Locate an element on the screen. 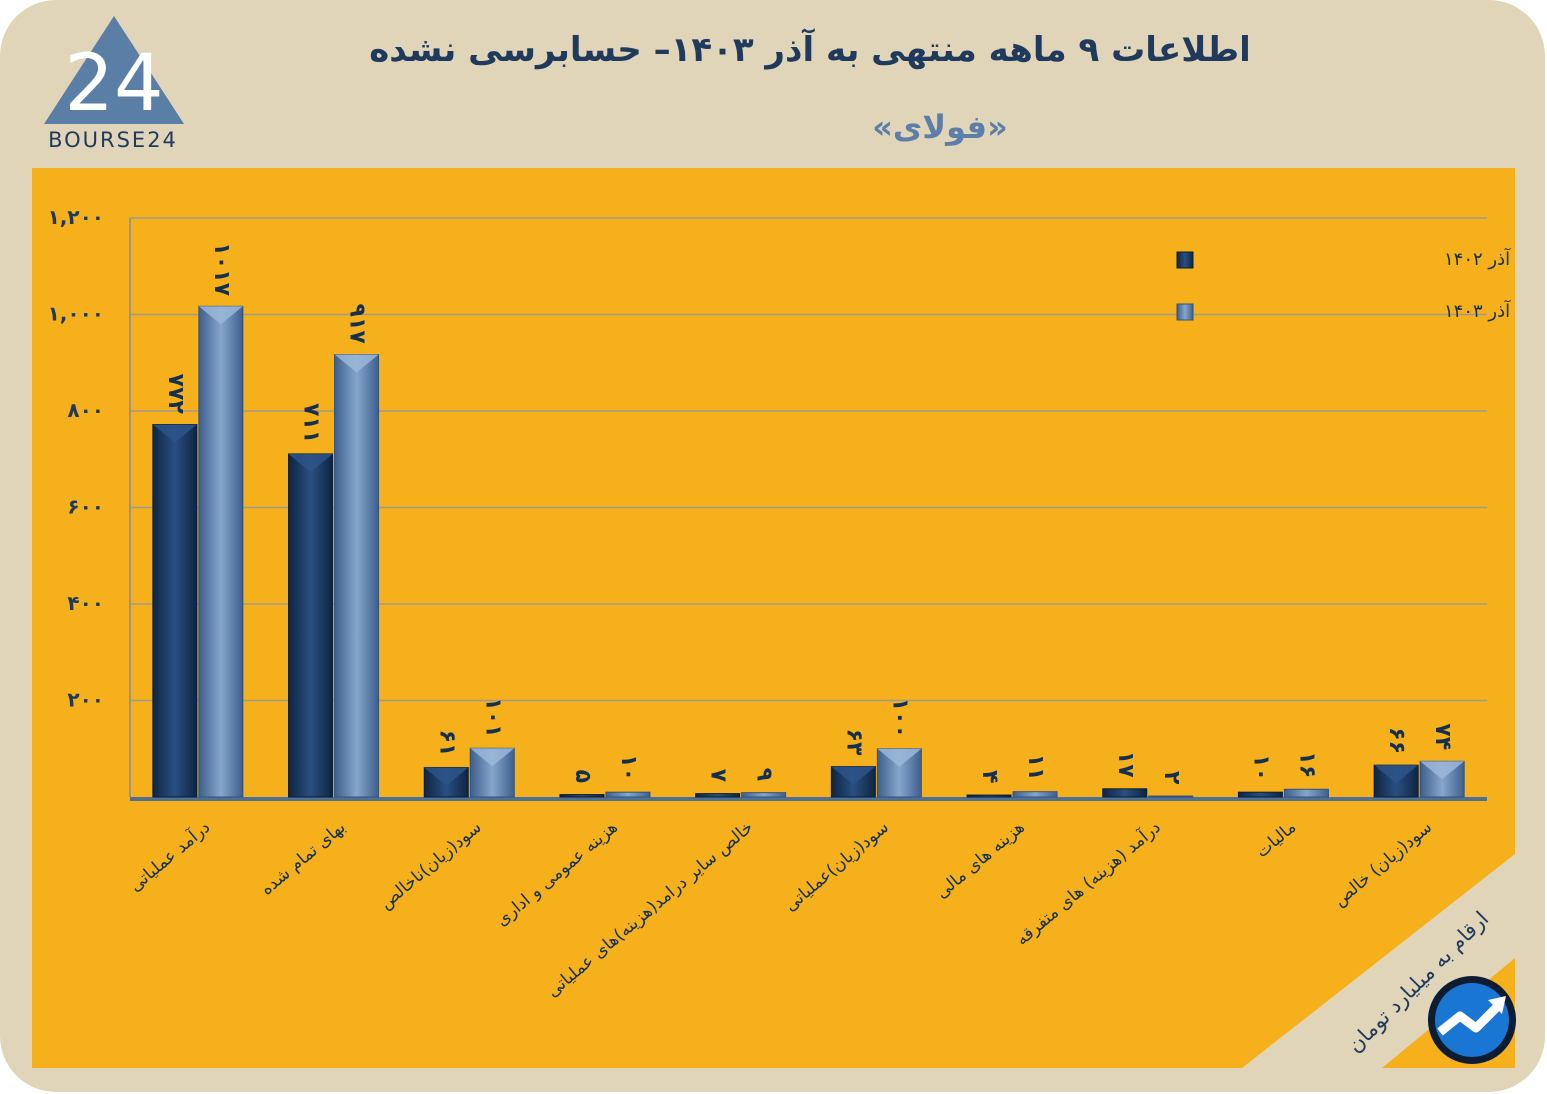  y-tick-label: ۸۰۰ is located at coordinates (85, 410).